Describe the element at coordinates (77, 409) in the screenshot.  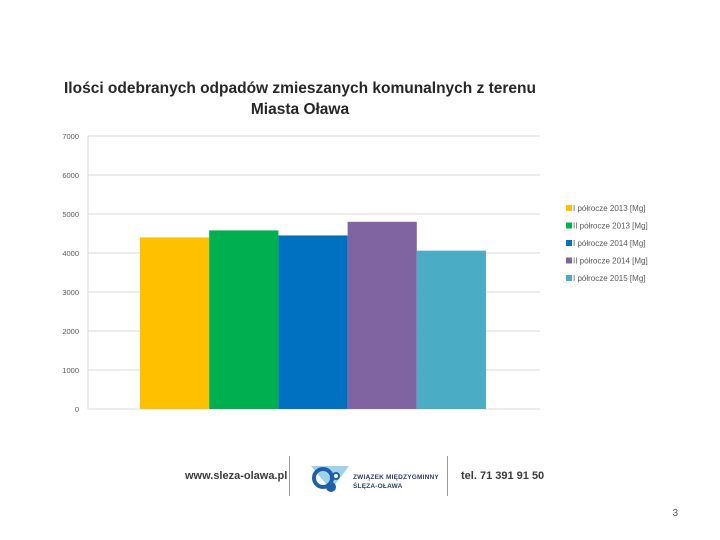
I see `y-tick-label: 0` at that location.